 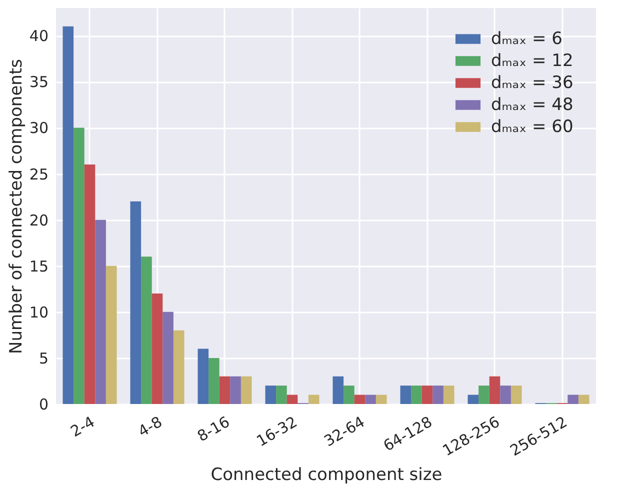 I want to click on y-tick-label: 5, so click(x=43, y=358).